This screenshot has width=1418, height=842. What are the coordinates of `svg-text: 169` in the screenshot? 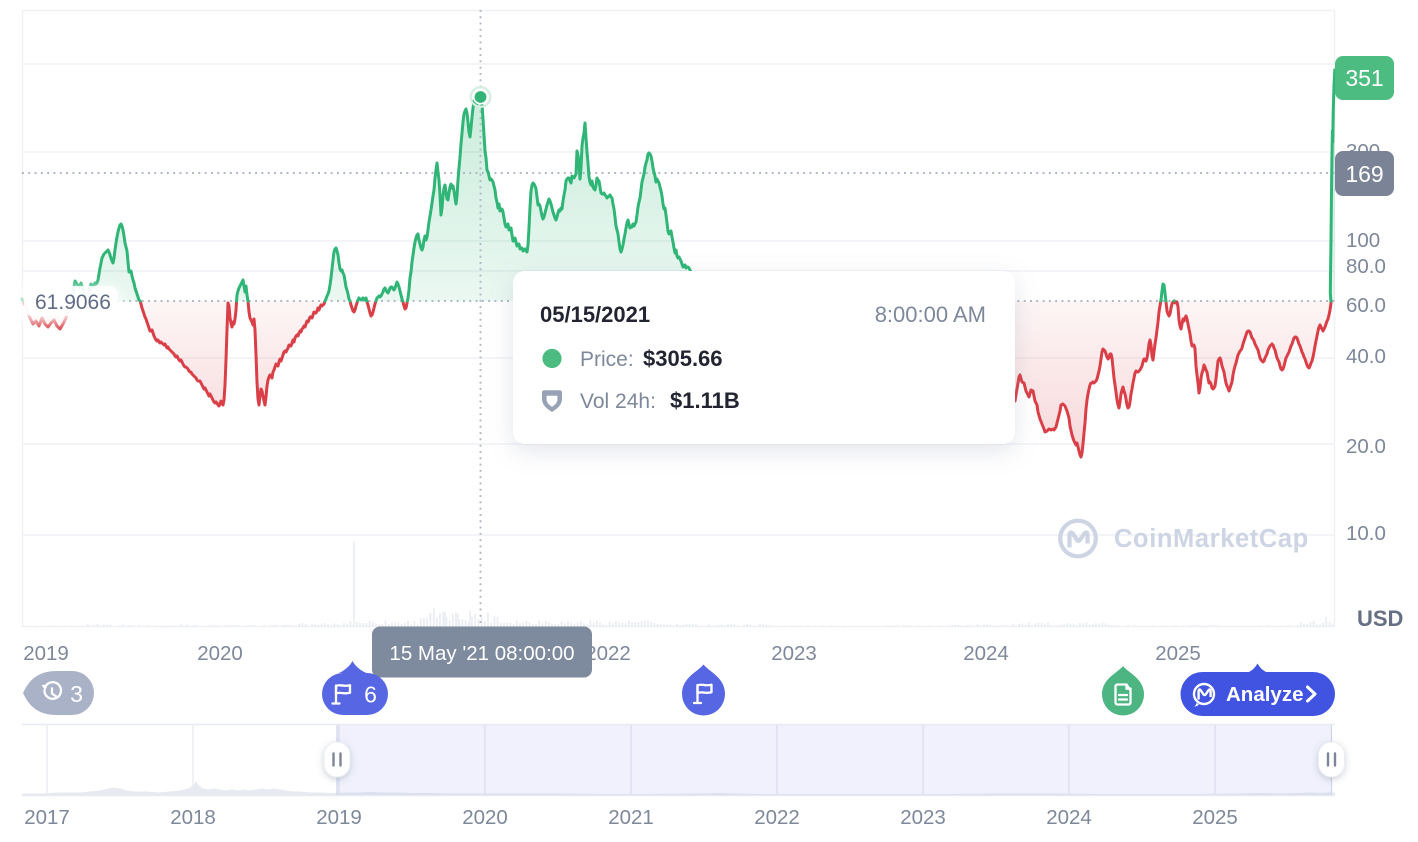 It's located at (1364, 174).